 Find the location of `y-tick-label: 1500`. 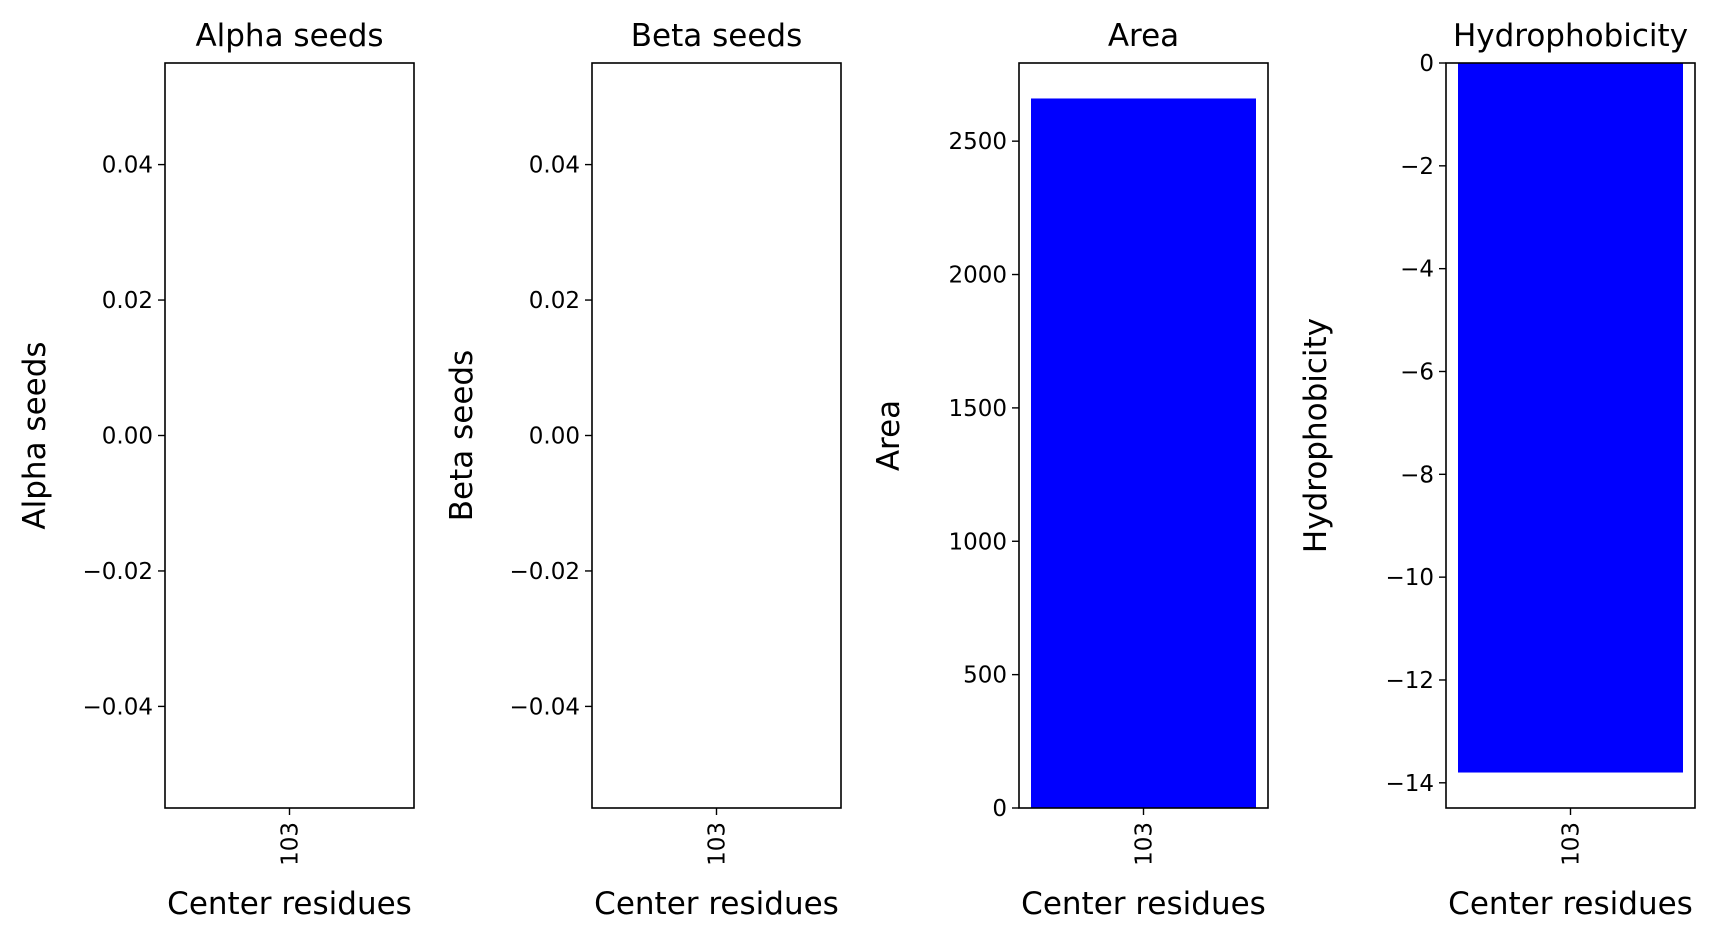

y-tick-label: 1500 is located at coordinates (977, 409).